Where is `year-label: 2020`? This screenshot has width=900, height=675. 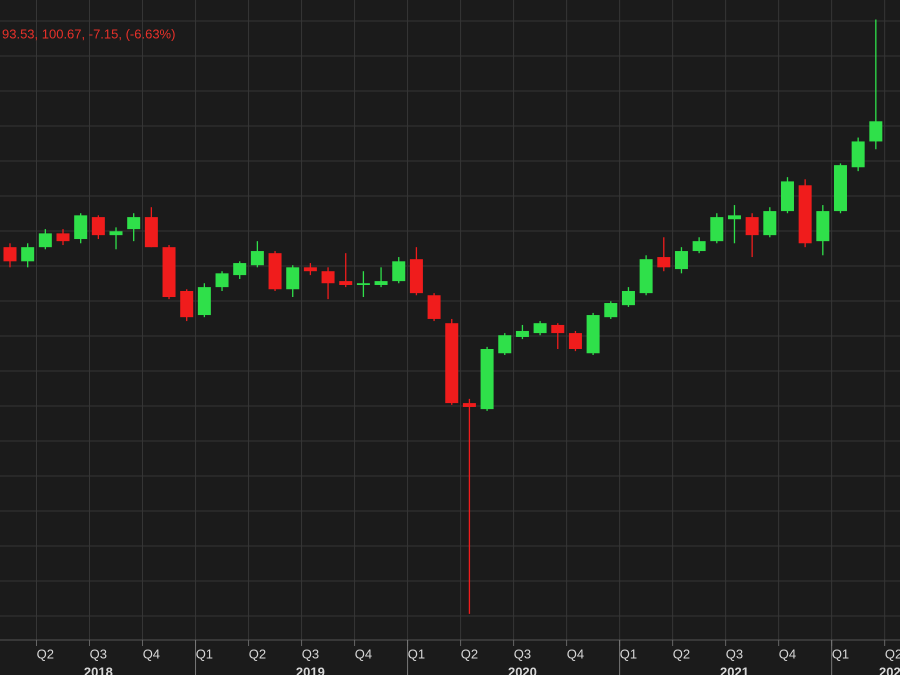
year-label: 2020 is located at coordinates (522, 669).